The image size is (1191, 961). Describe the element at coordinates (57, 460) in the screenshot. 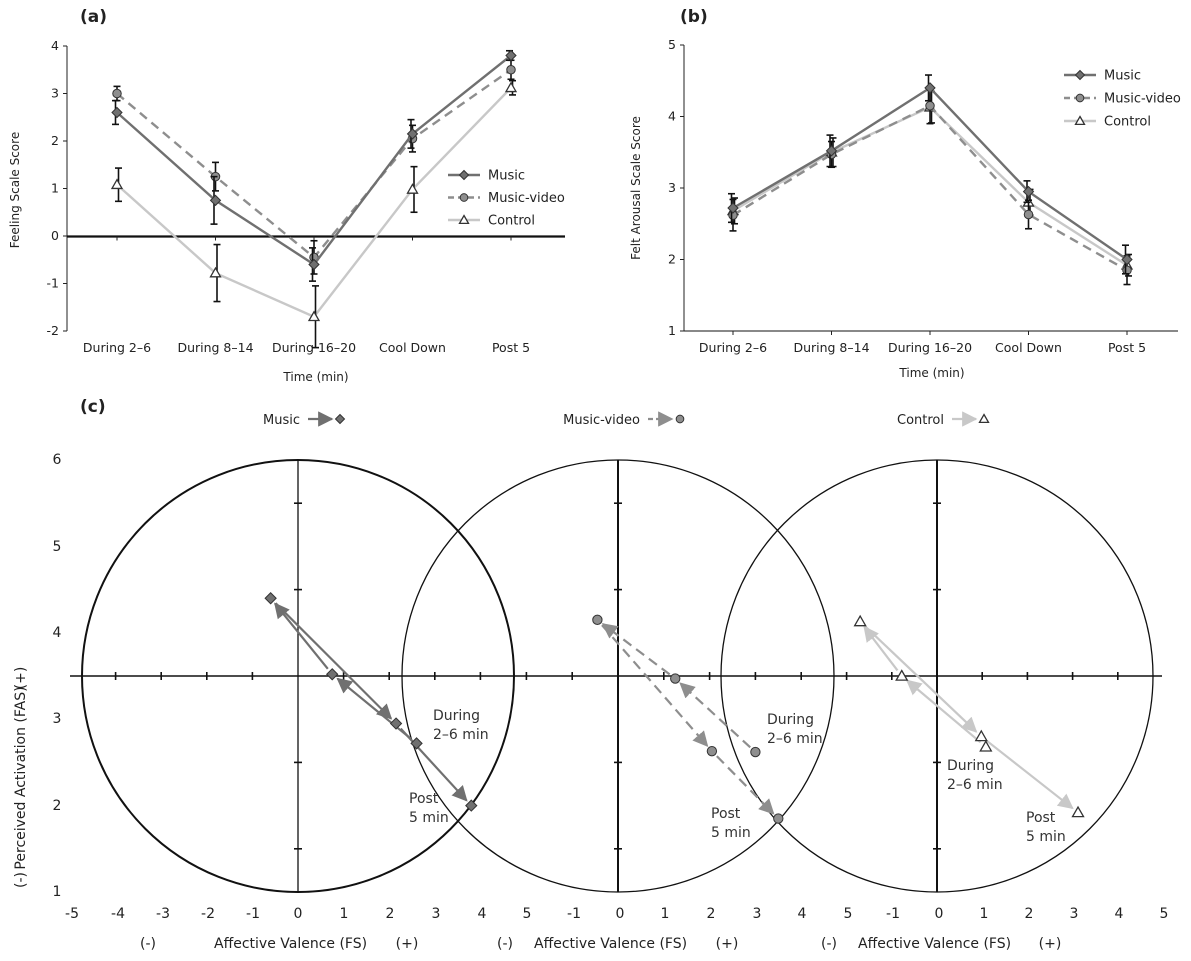

I see `panel-c-ytick-label: 6` at that location.